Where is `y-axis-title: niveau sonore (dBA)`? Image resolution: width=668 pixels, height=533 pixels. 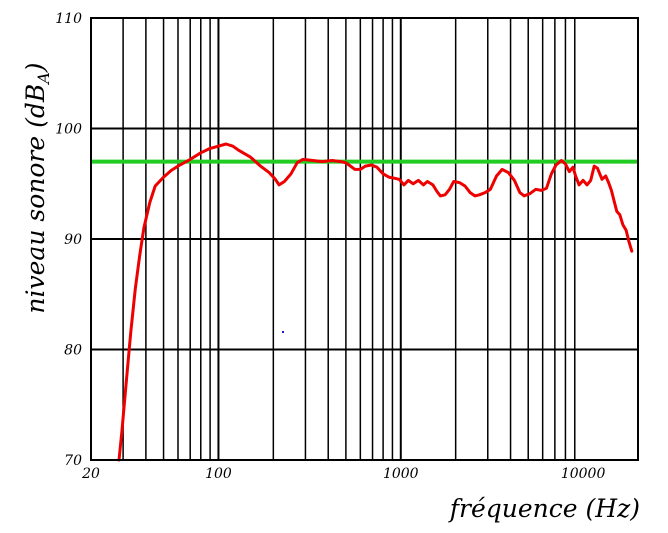 y-axis-title: niveau sonore (dBA) is located at coordinates (37, 187).